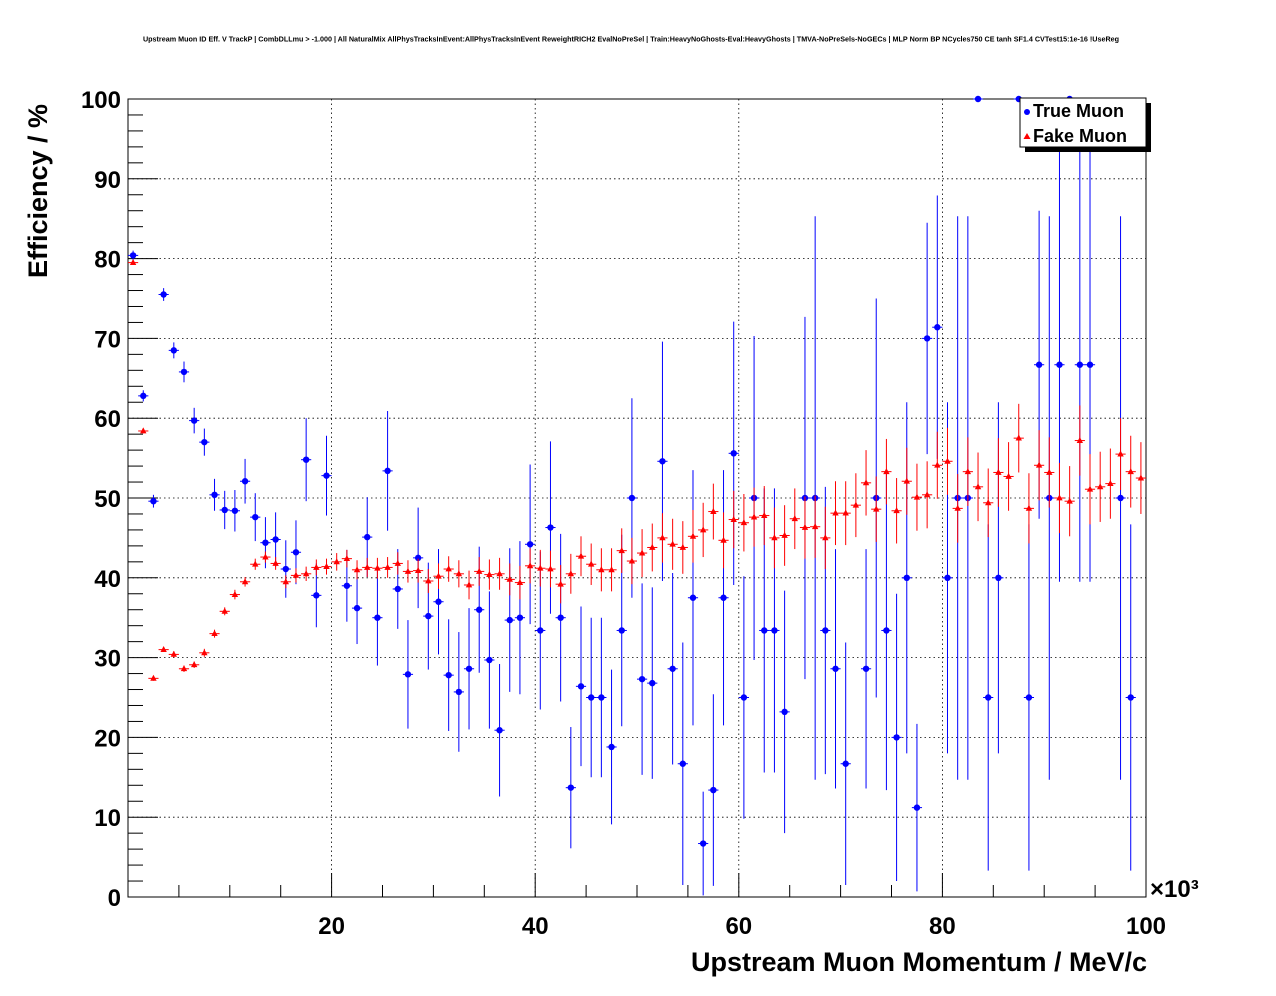 Image resolution: width=1276 pixels, height=996 pixels. I want to click on y-tick-label: 10, so click(107, 818).